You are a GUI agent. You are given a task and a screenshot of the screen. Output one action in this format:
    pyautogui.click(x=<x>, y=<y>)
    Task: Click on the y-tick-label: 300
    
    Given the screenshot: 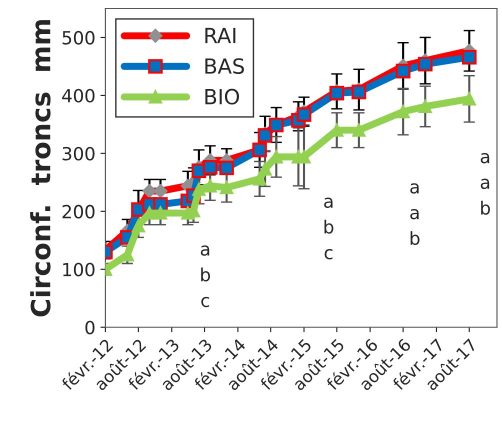 What is the action you would take?
    pyautogui.click(x=78, y=153)
    